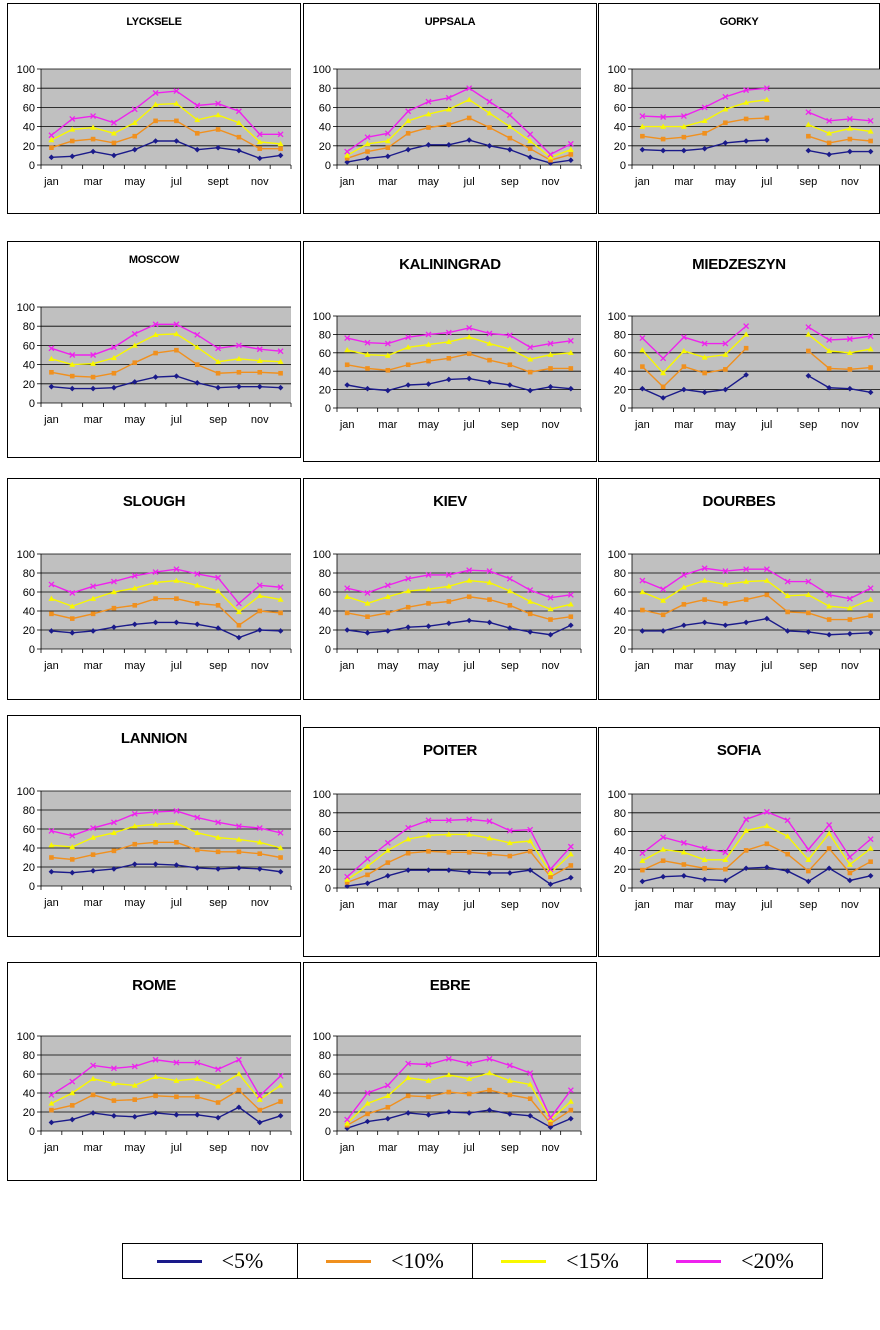 The height and width of the screenshot is (1330, 880). Describe the element at coordinates (387, 905) in the screenshot. I see `x-tick-label: mar` at that location.